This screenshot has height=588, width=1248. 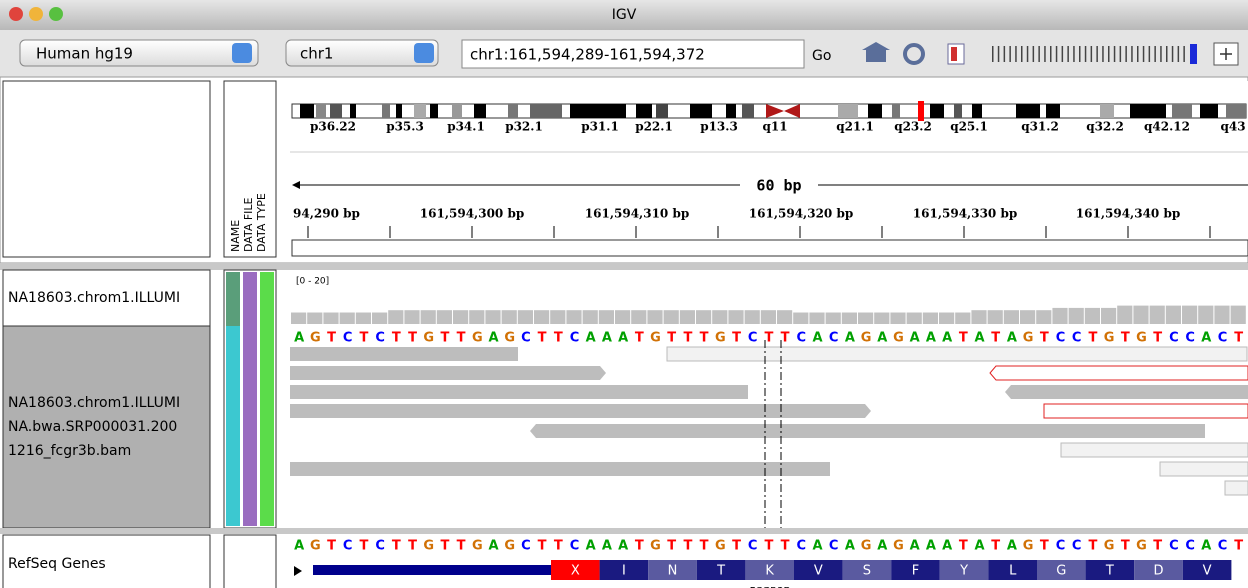 I want to click on genome-select, so click(x=139, y=53).